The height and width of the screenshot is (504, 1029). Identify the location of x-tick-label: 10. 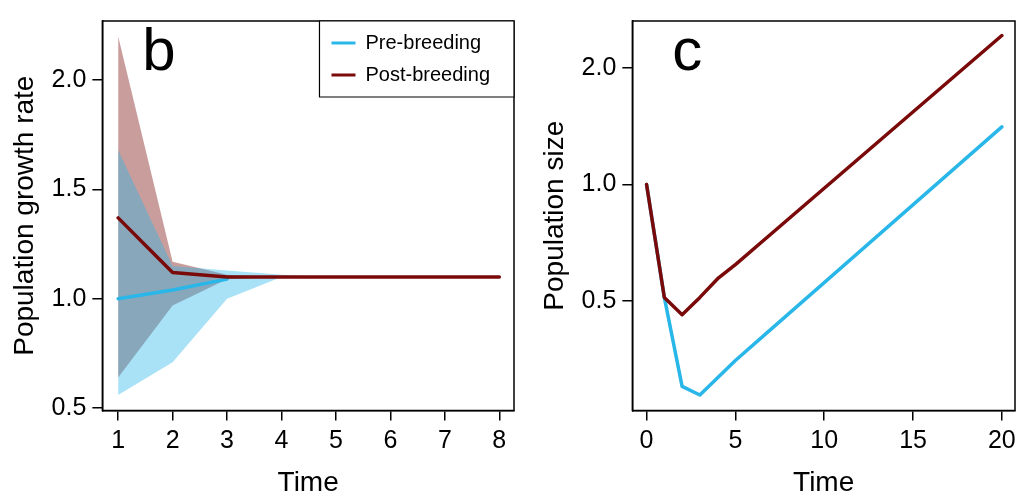
(824, 439).